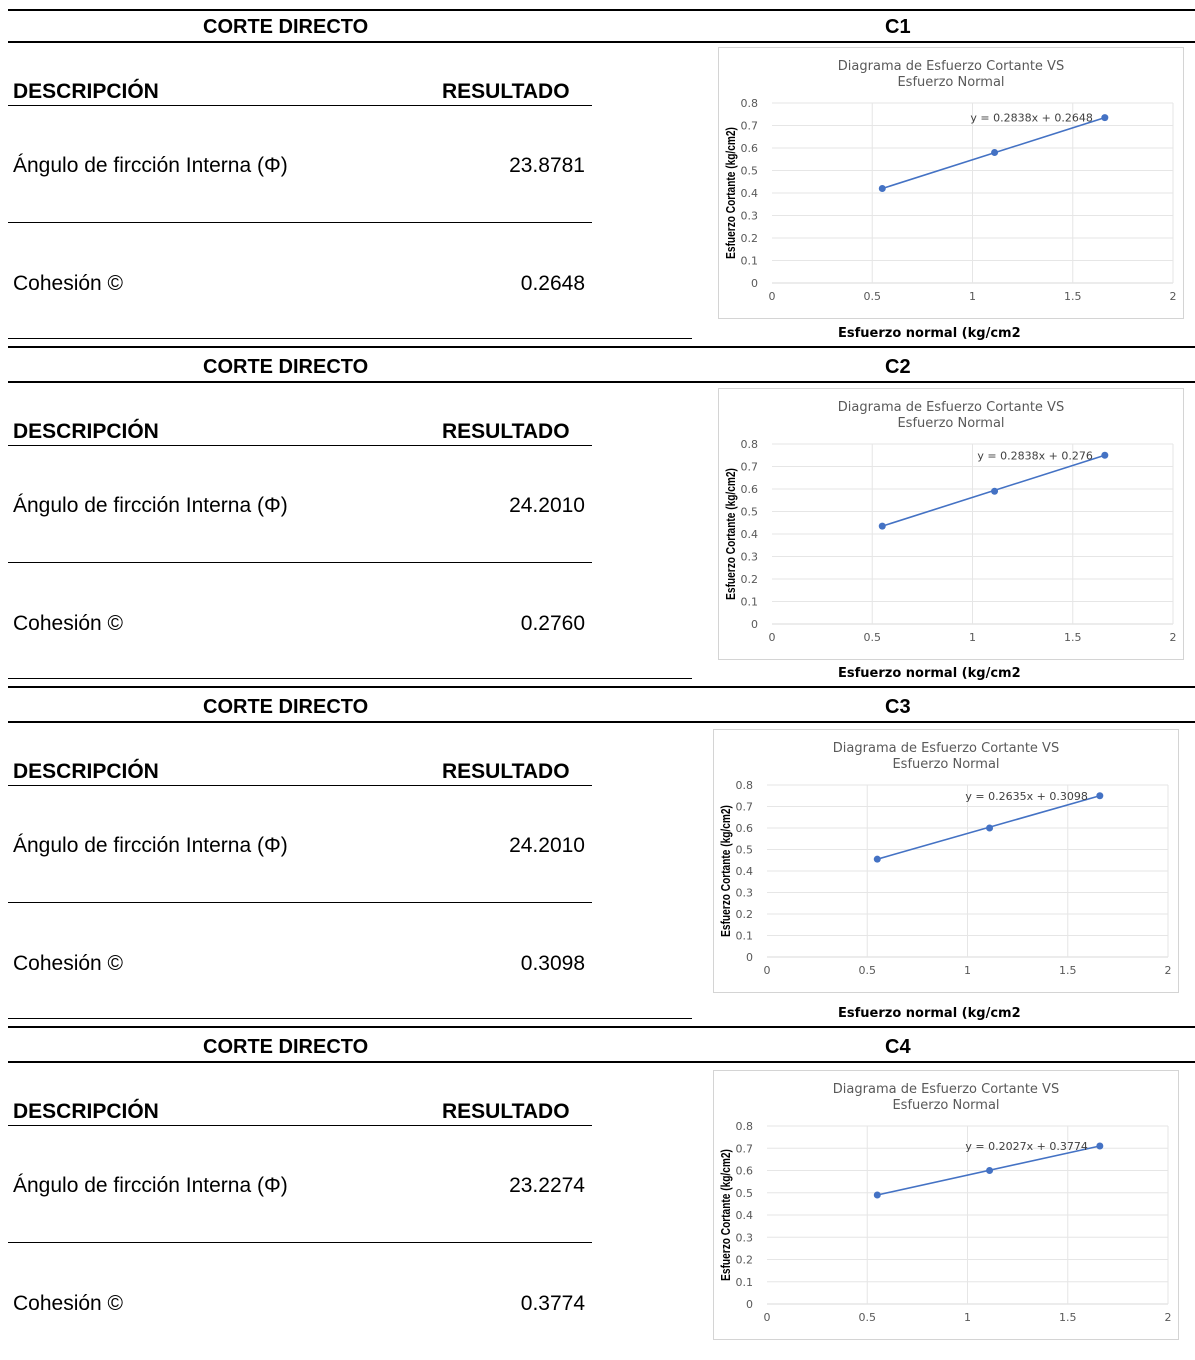 The height and width of the screenshot is (1360, 1195). I want to click on cohesion-value: 0.2648, so click(552, 283).